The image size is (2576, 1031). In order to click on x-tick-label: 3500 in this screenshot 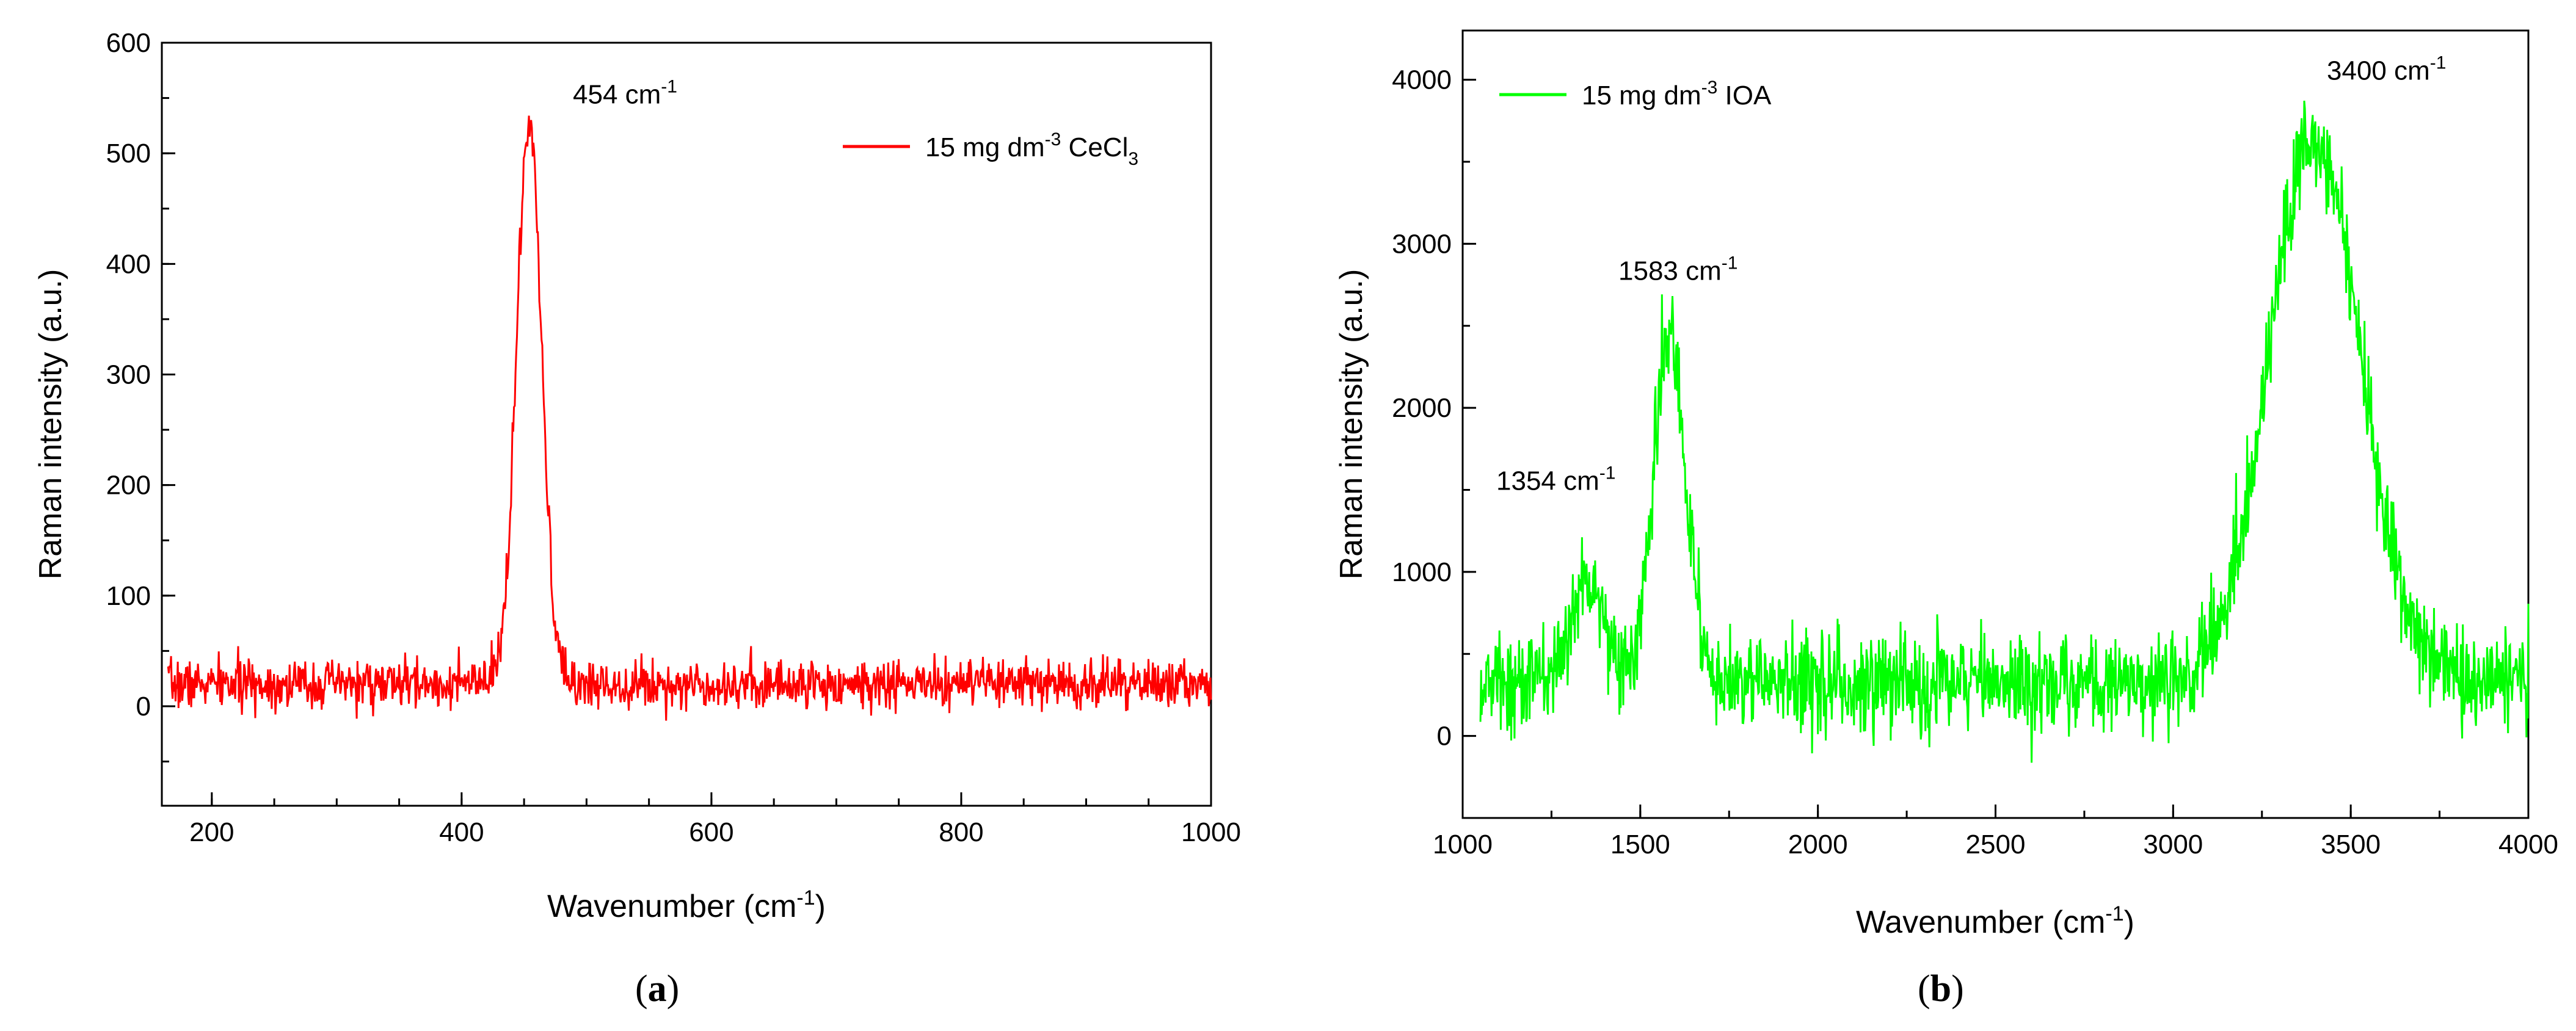, I will do `click(2351, 844)`.